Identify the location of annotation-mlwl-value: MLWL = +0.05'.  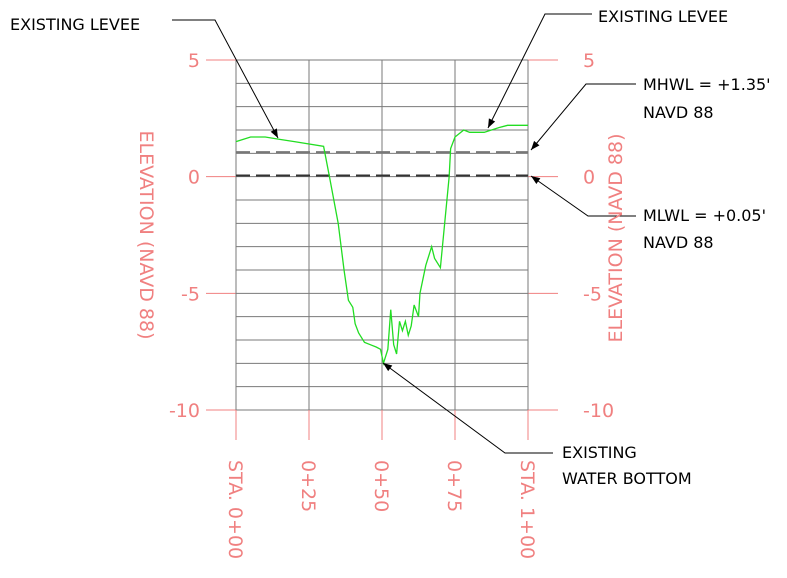
(704, 215).